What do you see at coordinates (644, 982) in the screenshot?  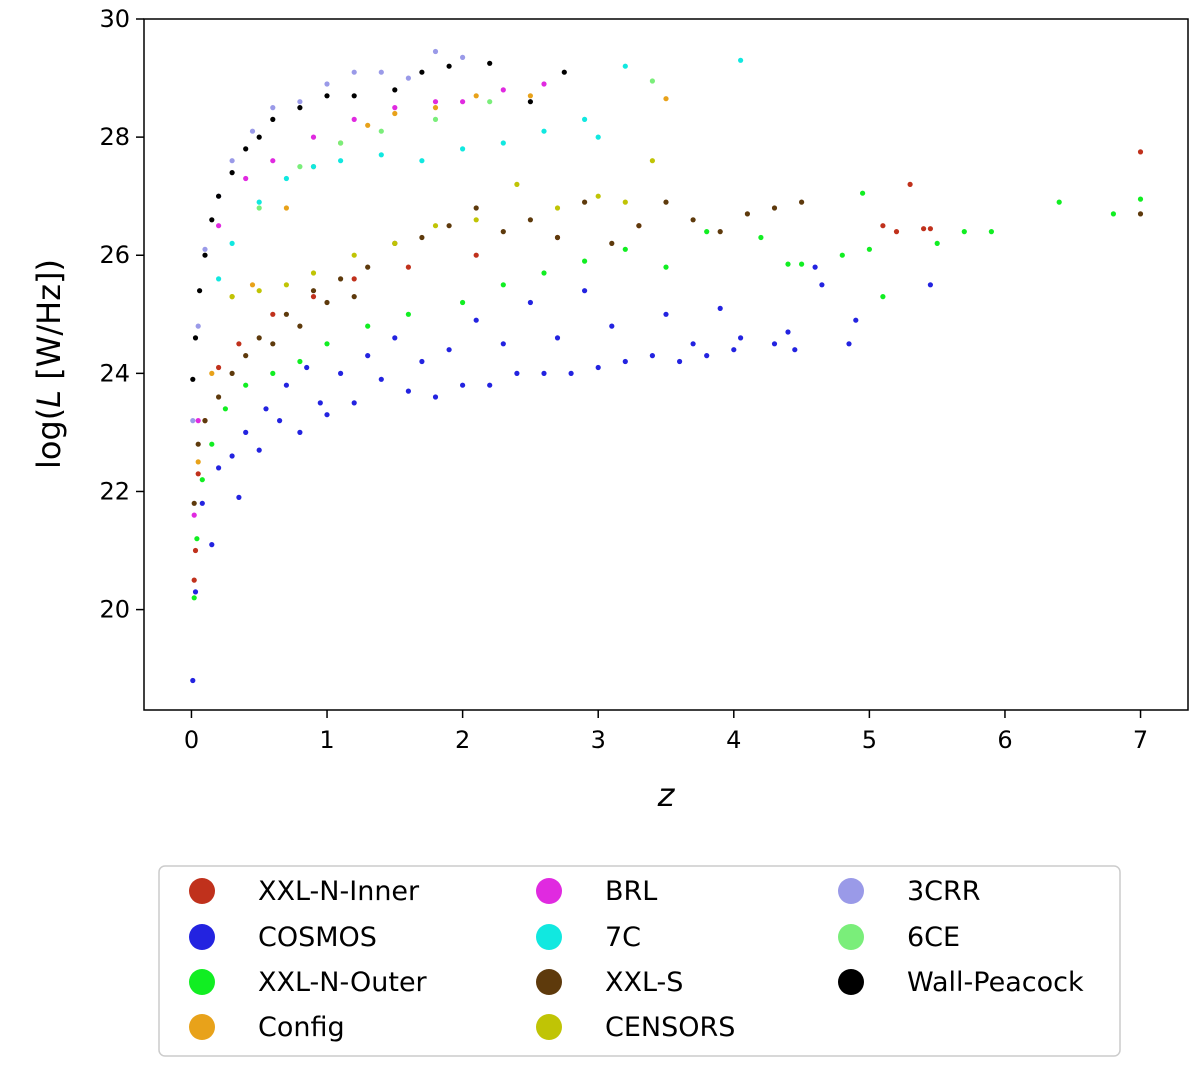 I see `legend-label: XXL-S` at bounding box center [644, 982].